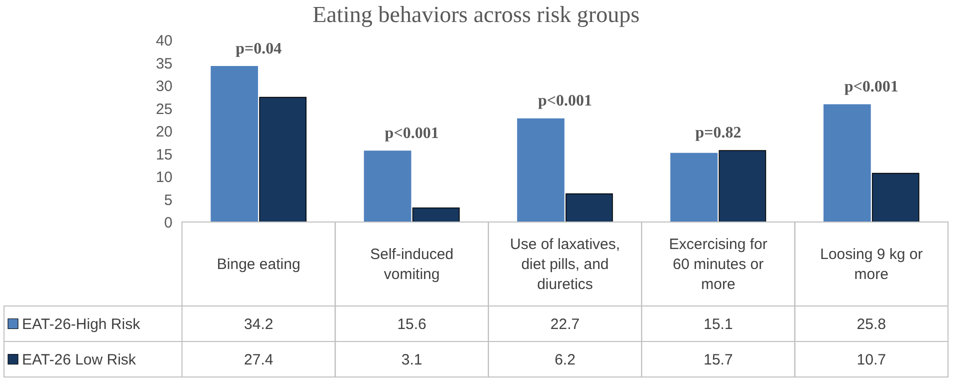 The height and width of the screenshot is (381, 957). I want to click on legend-label: EAT-26-High Risk, so click(81, 324).